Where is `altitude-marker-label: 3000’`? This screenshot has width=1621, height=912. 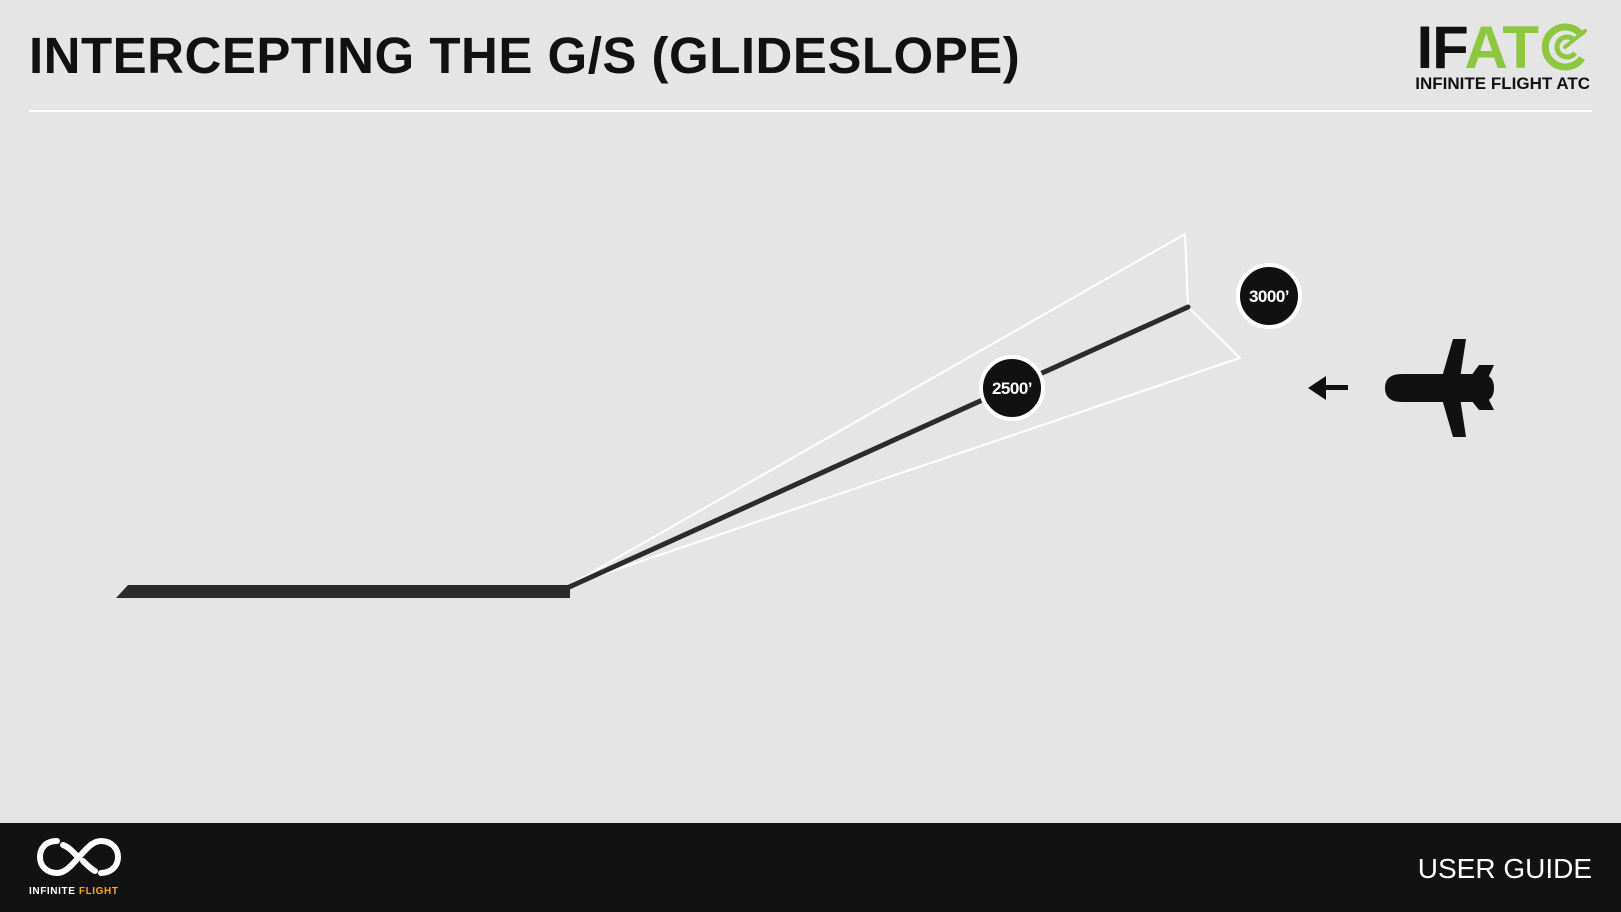 altitude-marker-label: 3000’ is located at coordinates (1269, 296).